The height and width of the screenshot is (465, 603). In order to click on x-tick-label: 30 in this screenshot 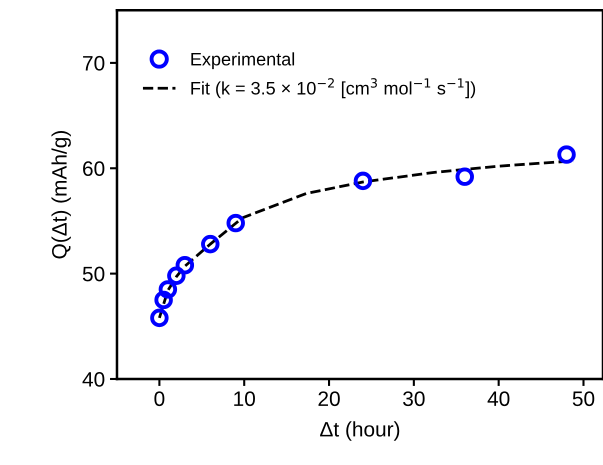, I will do `click(414, 398)`.